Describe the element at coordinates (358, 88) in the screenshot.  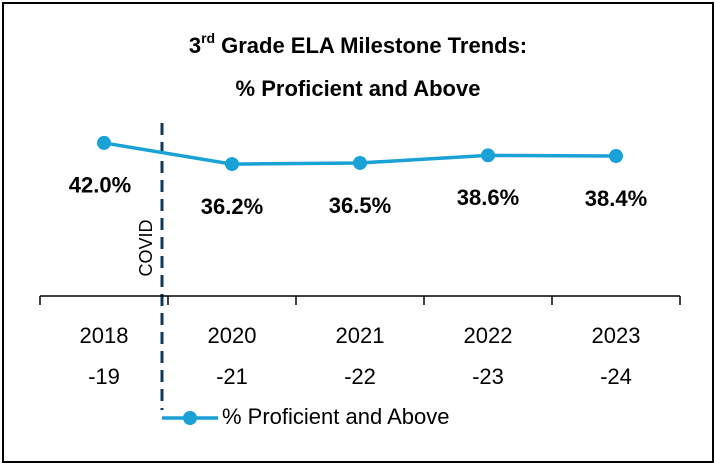
I see `chart-subtitle: % Proficient and Above` at that location.